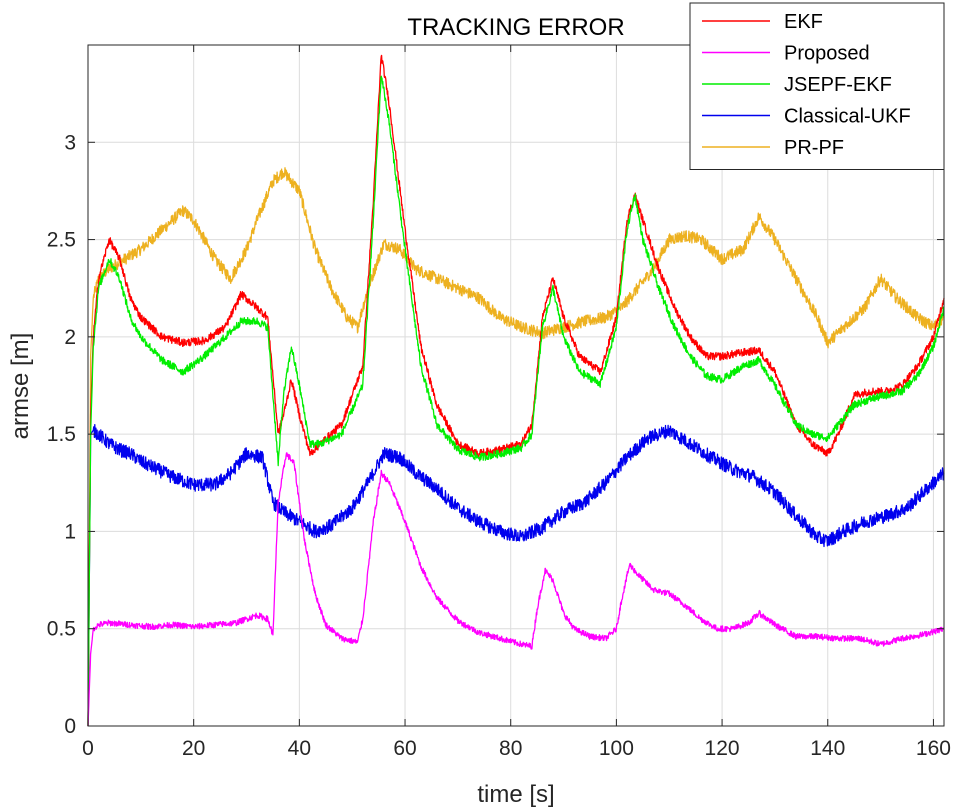  Describe the element at coordinates (838, 85) in the screenshot. I see `legend-label-jsepf-ekf: JSEPF-EKF` at that location.